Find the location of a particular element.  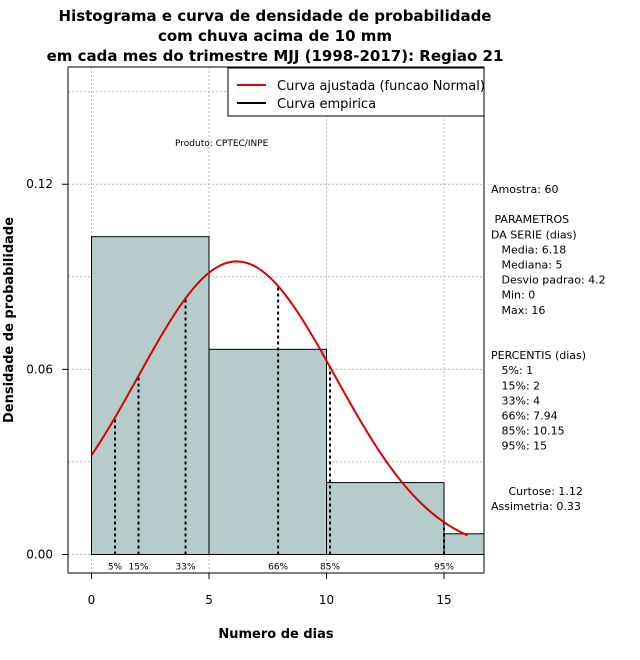

percentile-label: 15% is located at coordinates (139, 567).